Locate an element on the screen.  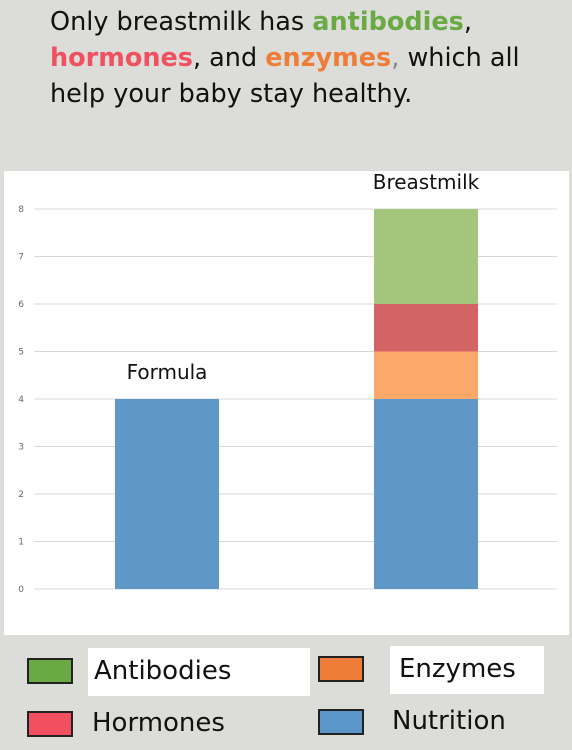
headline-comma: , is located at coordinates (395, 58).